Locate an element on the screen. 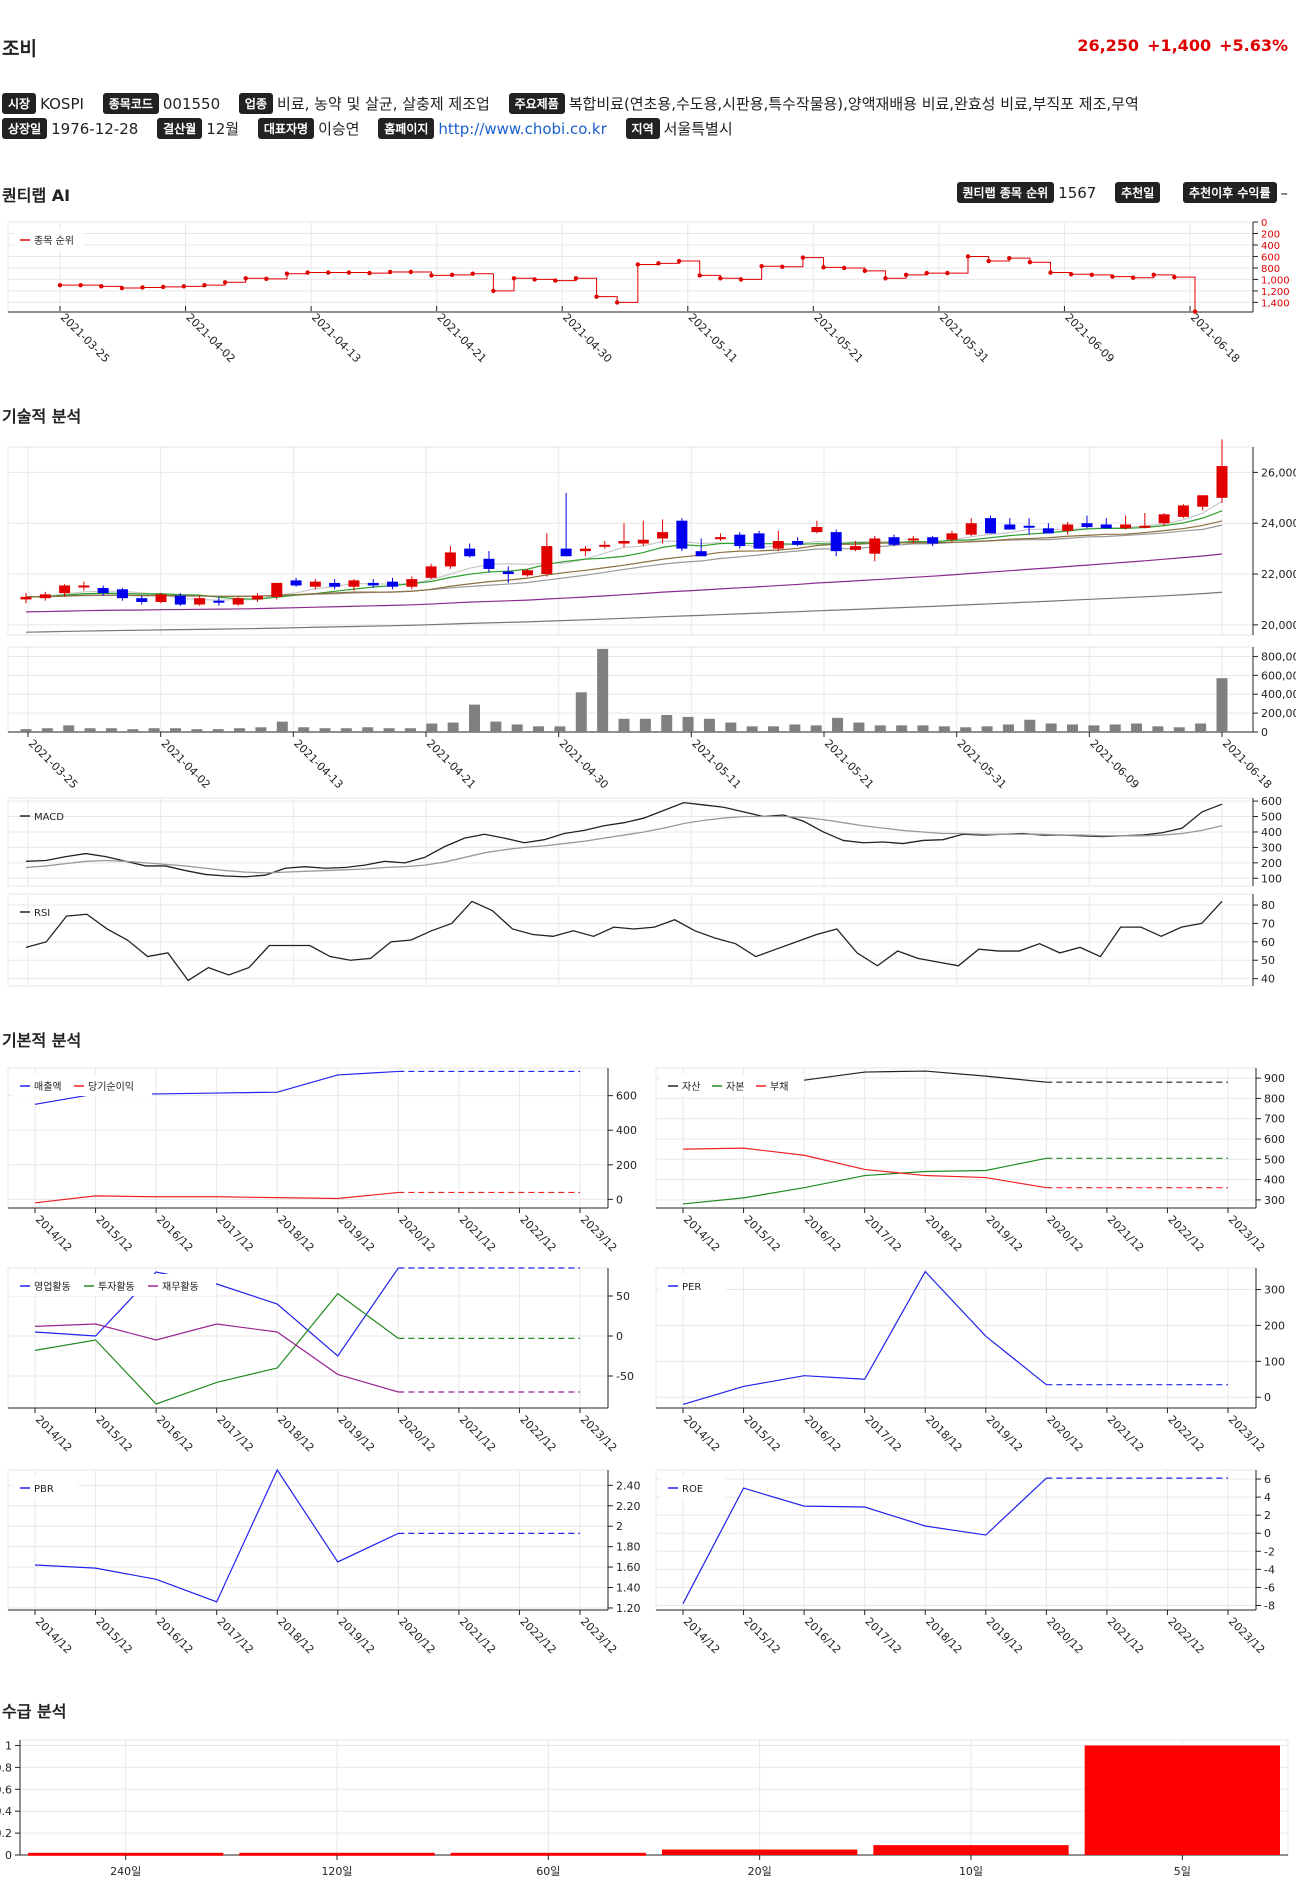  roe-chart-x-tick-label: 2020/12 is located at coordinates (1065, 1636).